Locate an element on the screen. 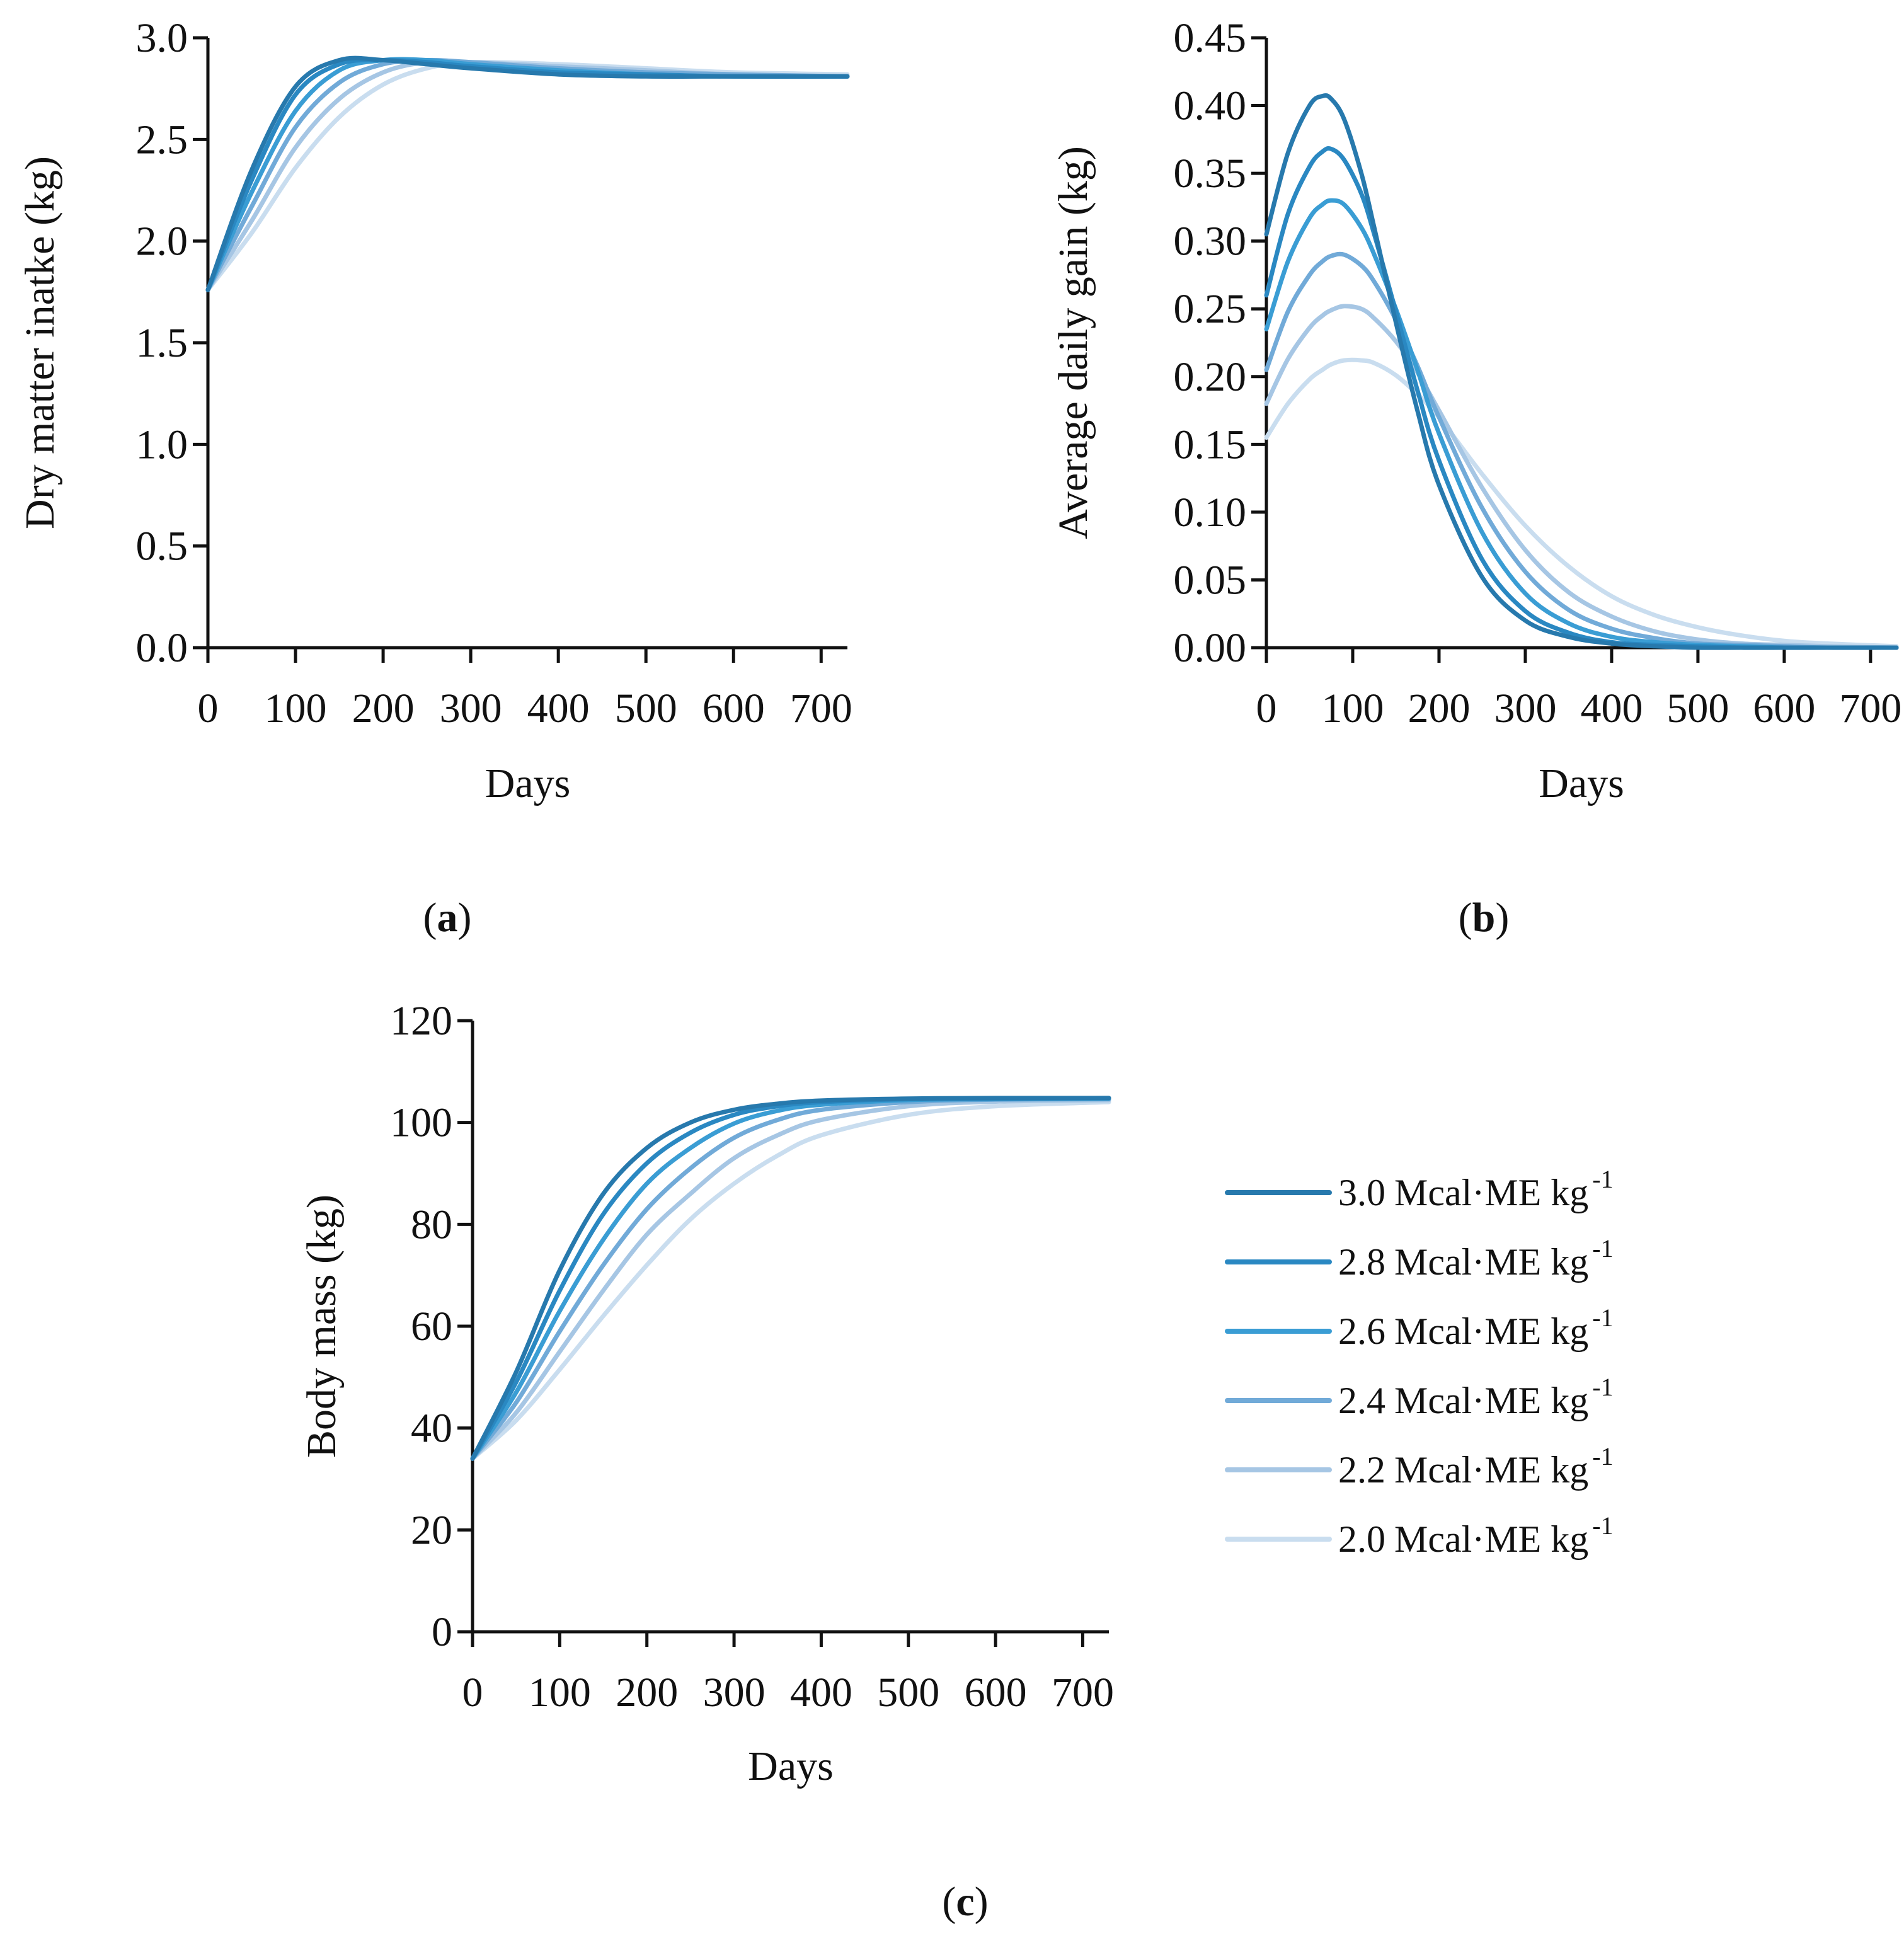 This screenshot has width=1904, height=1943. panel-label: (c) is located at coordinates (965, 1902).